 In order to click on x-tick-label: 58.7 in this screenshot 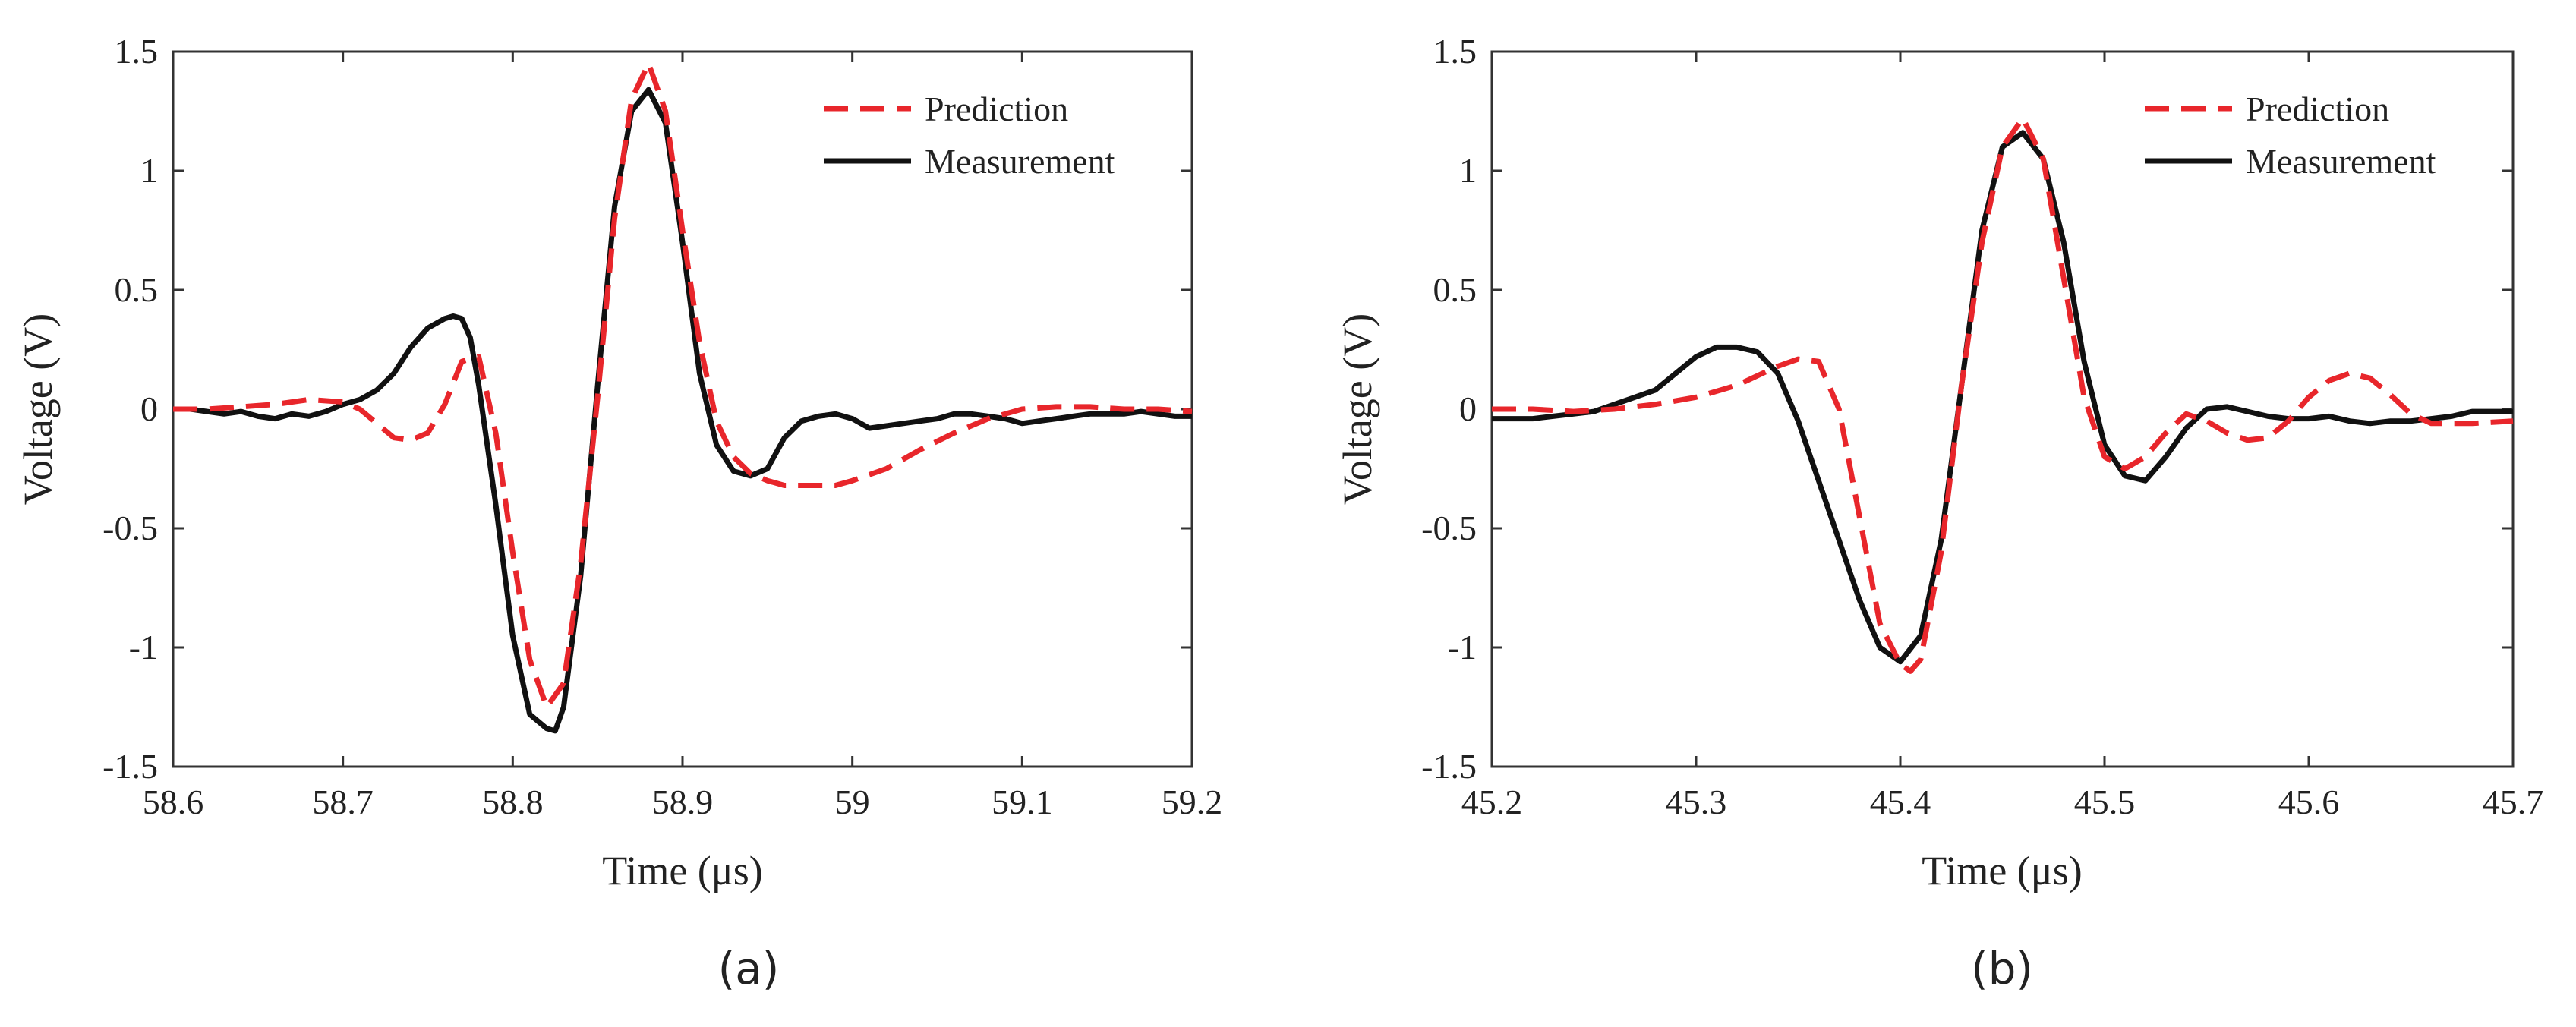, I will do `click(343, 802)`.